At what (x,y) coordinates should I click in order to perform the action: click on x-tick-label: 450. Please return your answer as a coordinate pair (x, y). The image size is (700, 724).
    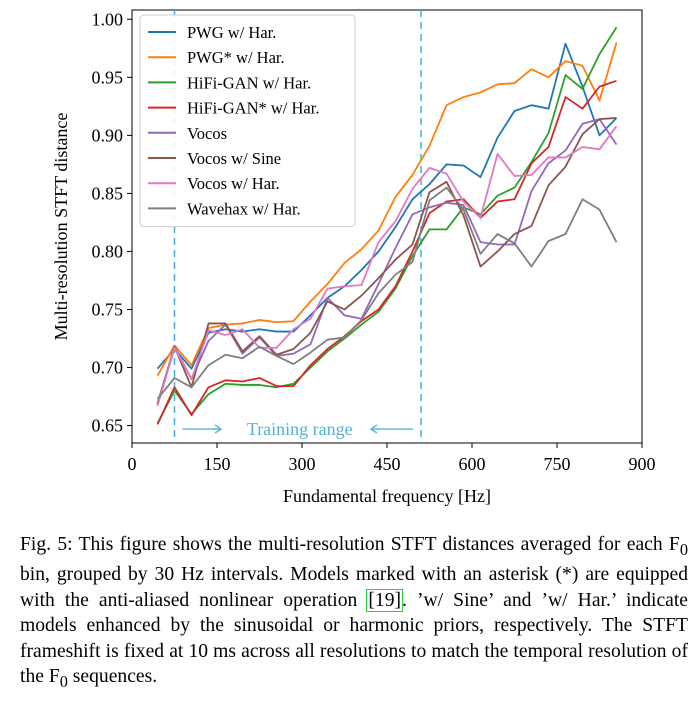
    Looking at the image, I should click on (387, 464).